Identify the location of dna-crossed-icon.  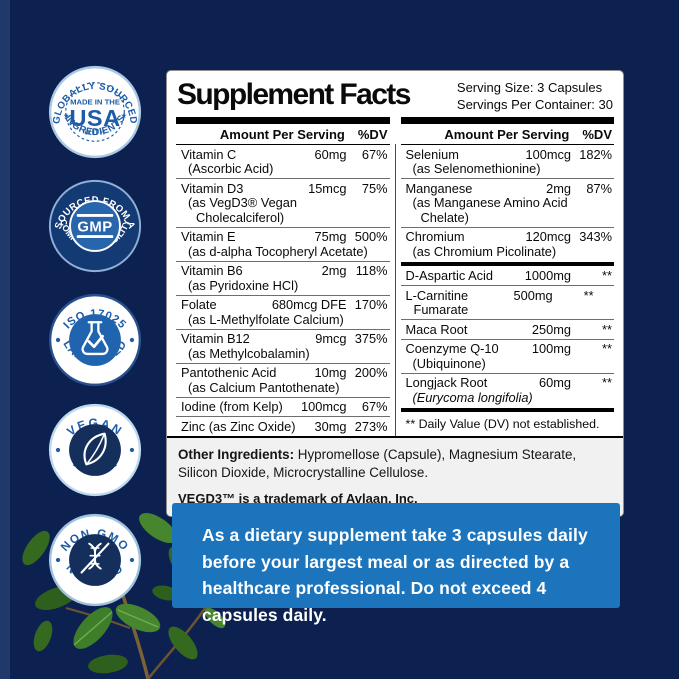
(95, 558).